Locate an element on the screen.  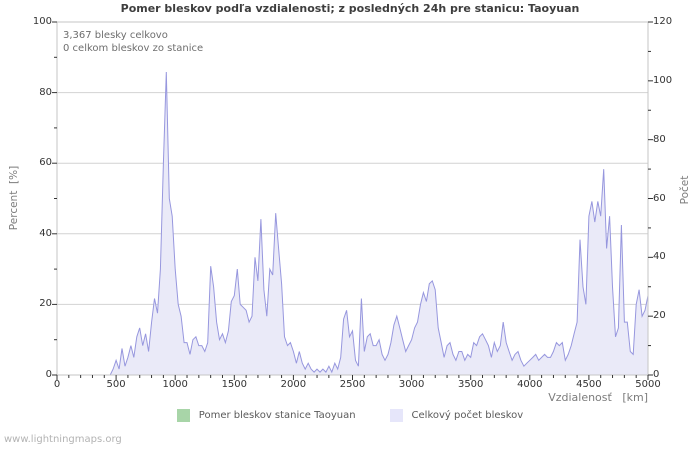
y-right-tick-label: 0 is located at coordinates (656, 374).